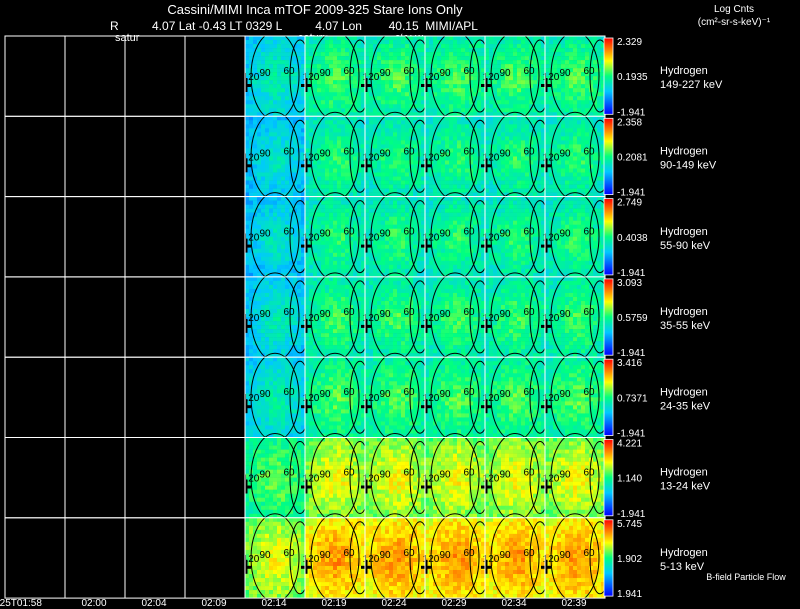 This screenshot has height=609, width=800. Describe the element at coordinates (127, 38) in the screenshot. I see `overlay-label-satur: satur` at that location.